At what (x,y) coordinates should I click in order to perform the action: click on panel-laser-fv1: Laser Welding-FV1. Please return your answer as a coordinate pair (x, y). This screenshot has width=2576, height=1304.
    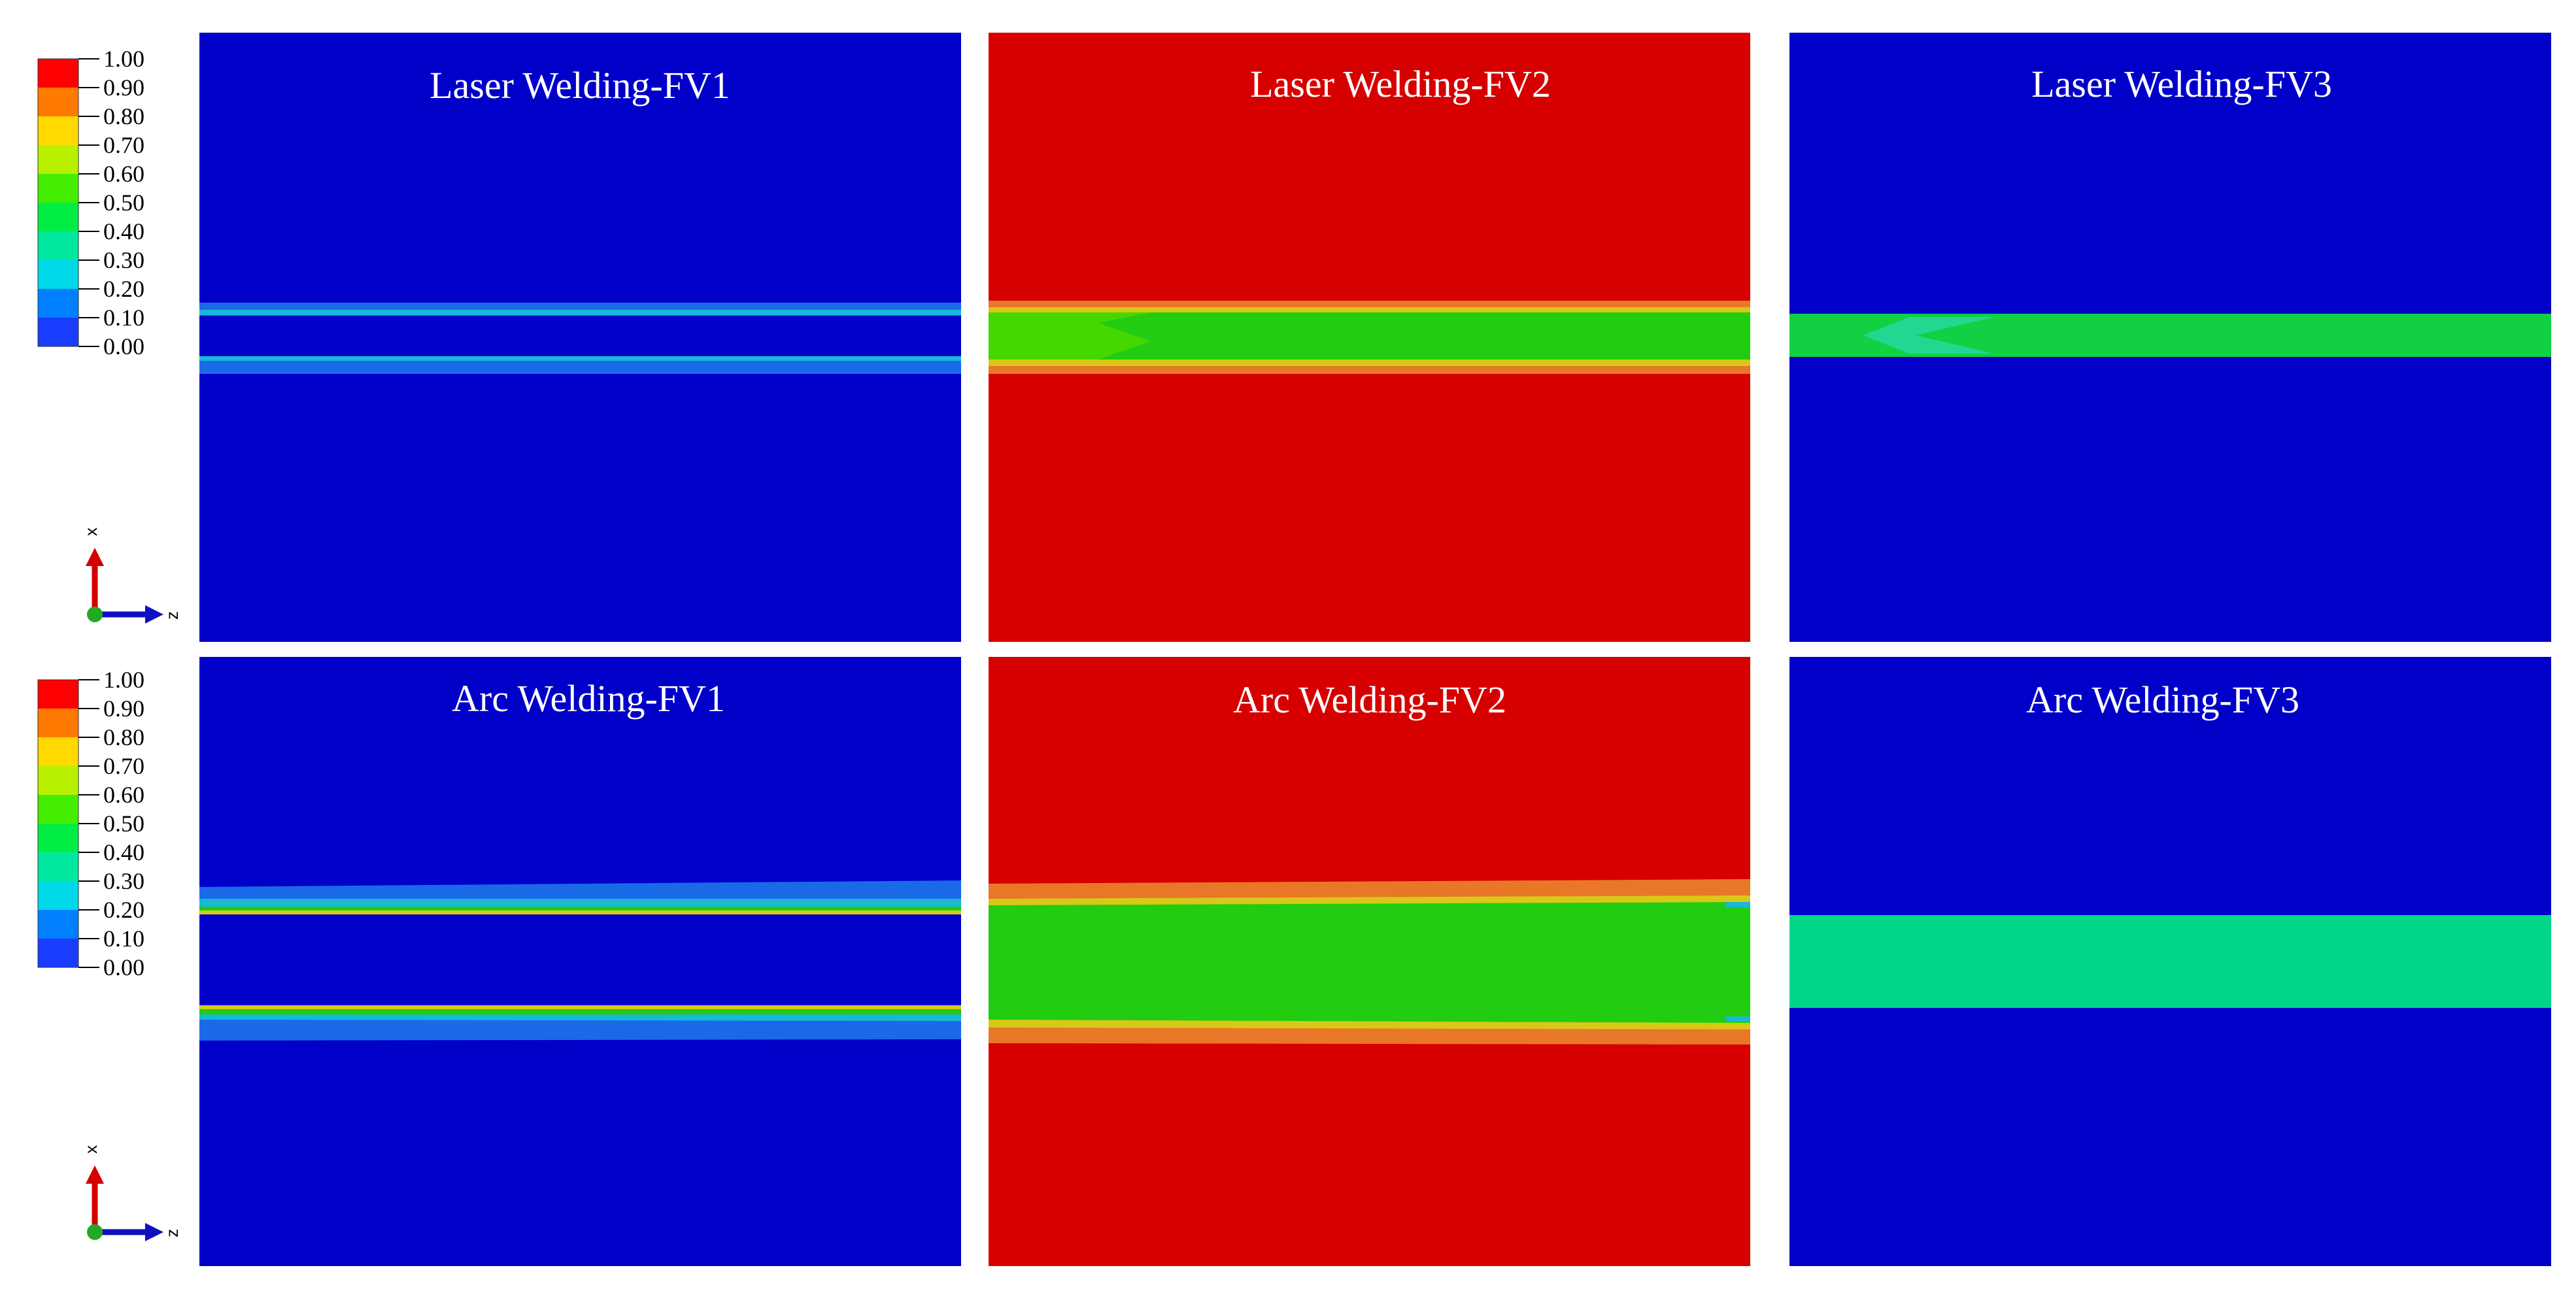
    Looking at the image, I should click on (580, 338).